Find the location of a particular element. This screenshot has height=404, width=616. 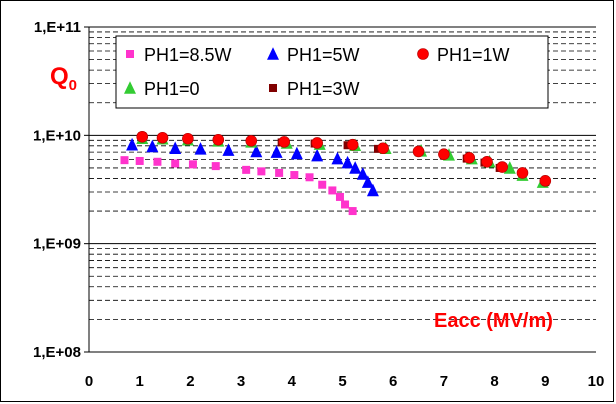

legend-box is located at coordinates (332, 72).